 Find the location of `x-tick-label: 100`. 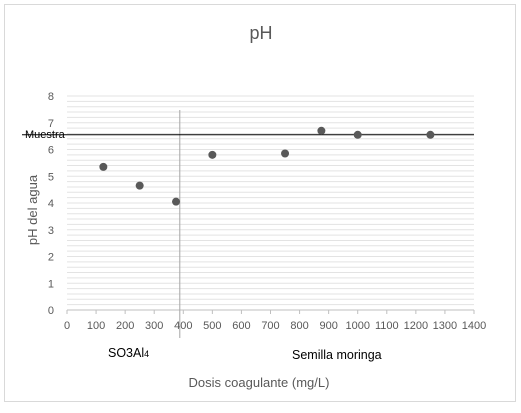

x-tick-label: 100 is located at coordinates (96, 326).